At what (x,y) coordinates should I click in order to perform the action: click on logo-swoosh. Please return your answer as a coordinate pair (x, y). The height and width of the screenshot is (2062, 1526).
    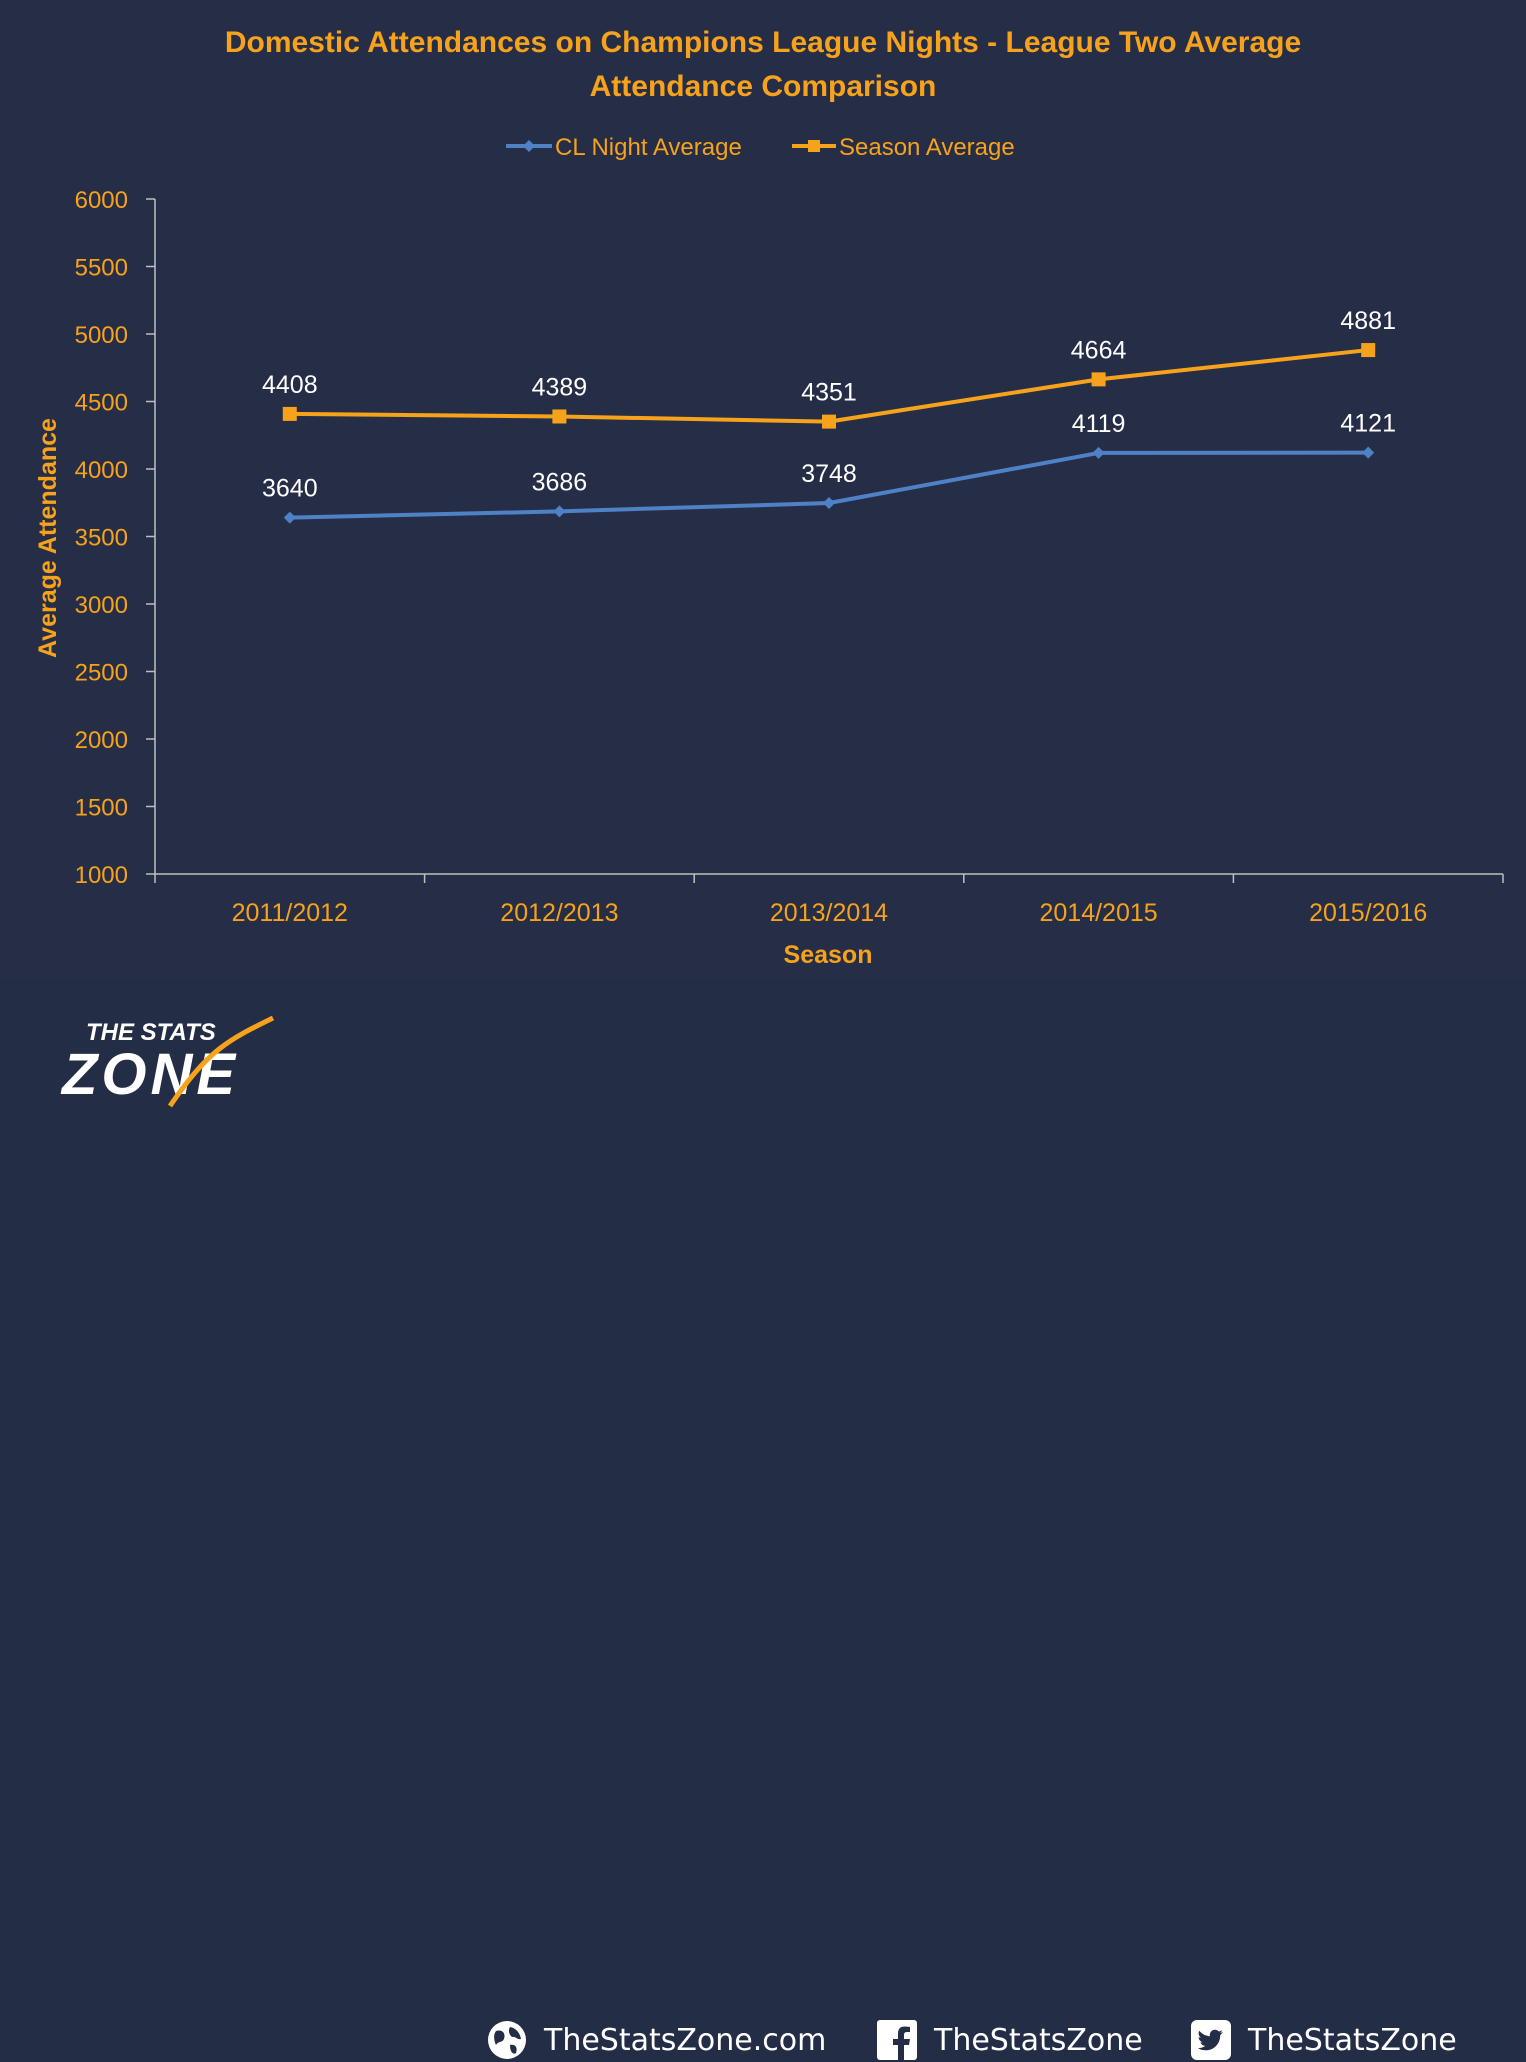
    Looking at the image, I should click on (221, 1061).